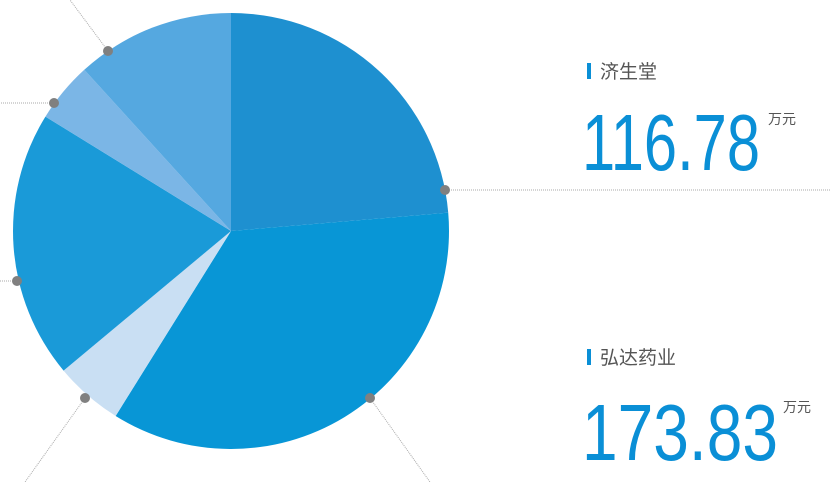 The height and width of the screenshot is (482, 830). What do you see at coordinates (671, 142) in the screenshot?
I see `value-label: 116.78` at bounding box center [671, 142].